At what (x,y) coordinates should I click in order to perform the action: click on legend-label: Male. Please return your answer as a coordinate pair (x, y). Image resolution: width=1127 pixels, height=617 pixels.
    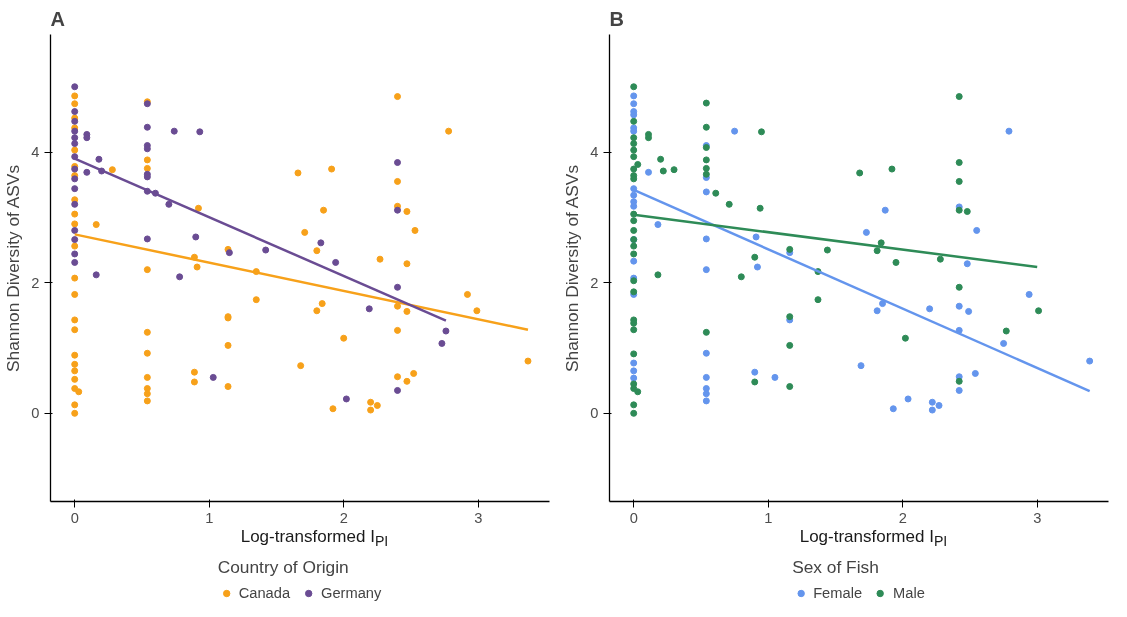
    Looking at the image, I should click on (909, 593).